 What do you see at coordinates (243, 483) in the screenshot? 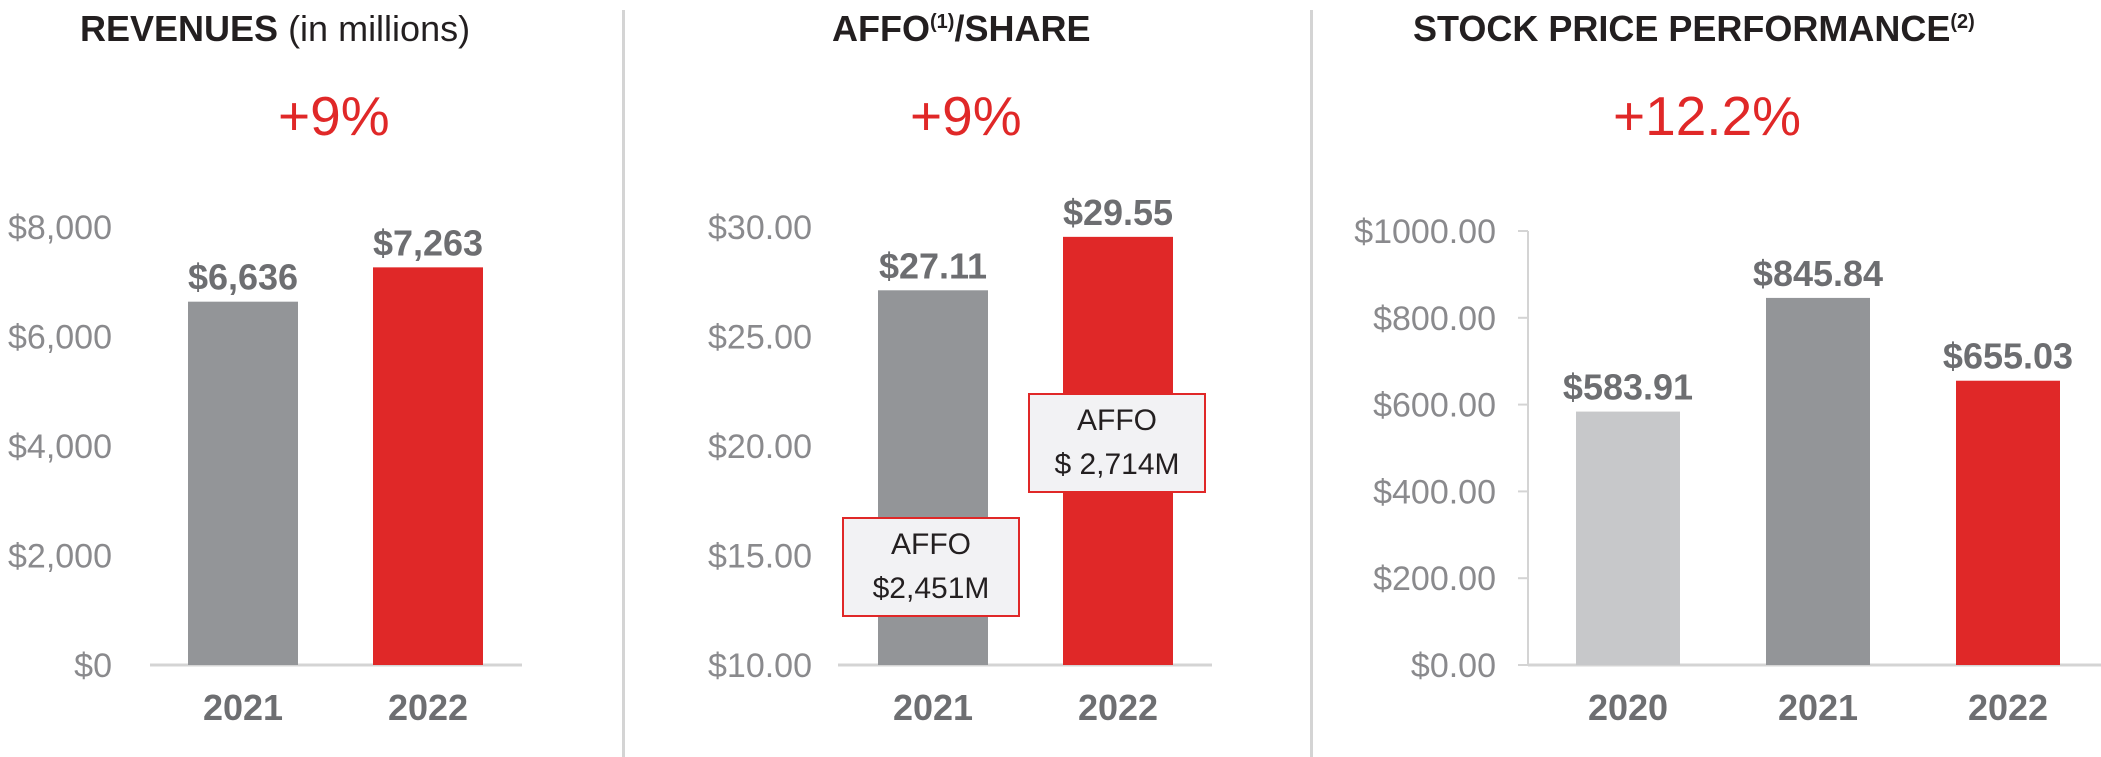
I see `revenues-bar-2021` at bounding box center [243, 483].